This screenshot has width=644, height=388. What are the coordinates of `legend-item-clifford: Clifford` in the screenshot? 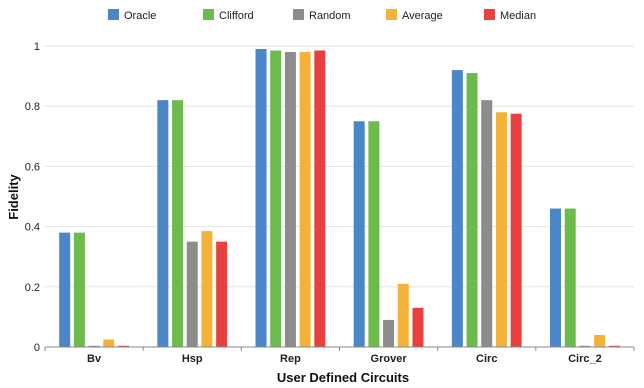 It's located at (228, 15).